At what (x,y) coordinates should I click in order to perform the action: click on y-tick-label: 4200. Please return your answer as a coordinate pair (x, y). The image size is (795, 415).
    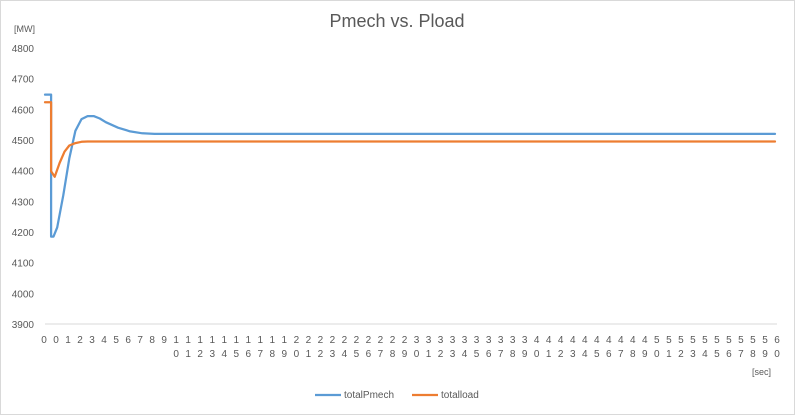
    Looking at the image, I should click on (23, 233).